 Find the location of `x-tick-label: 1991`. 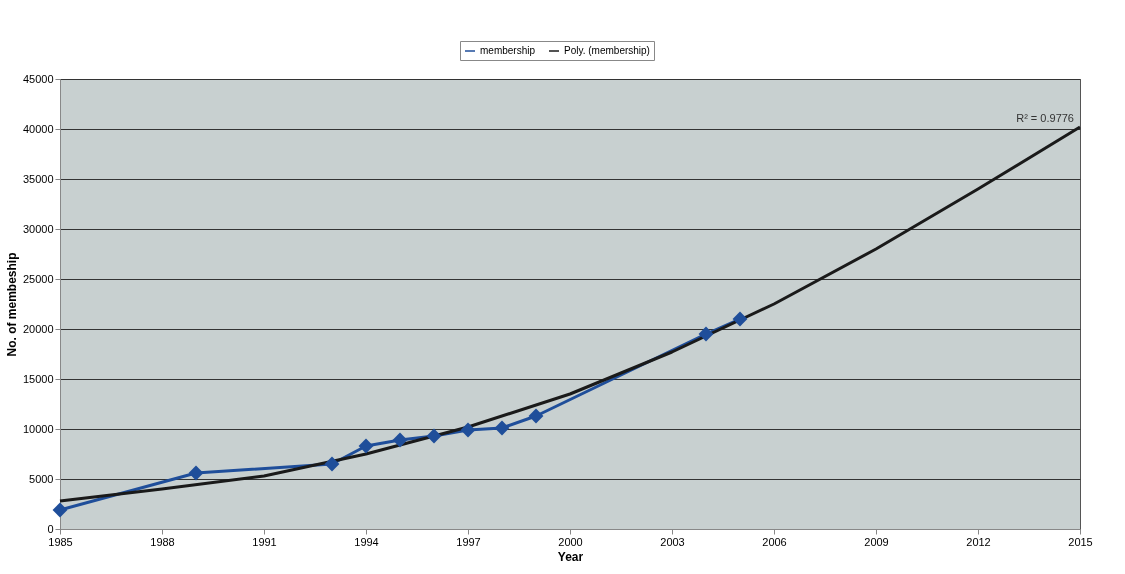

x-tick-label: 1991 is located at coordinates (264, 541).